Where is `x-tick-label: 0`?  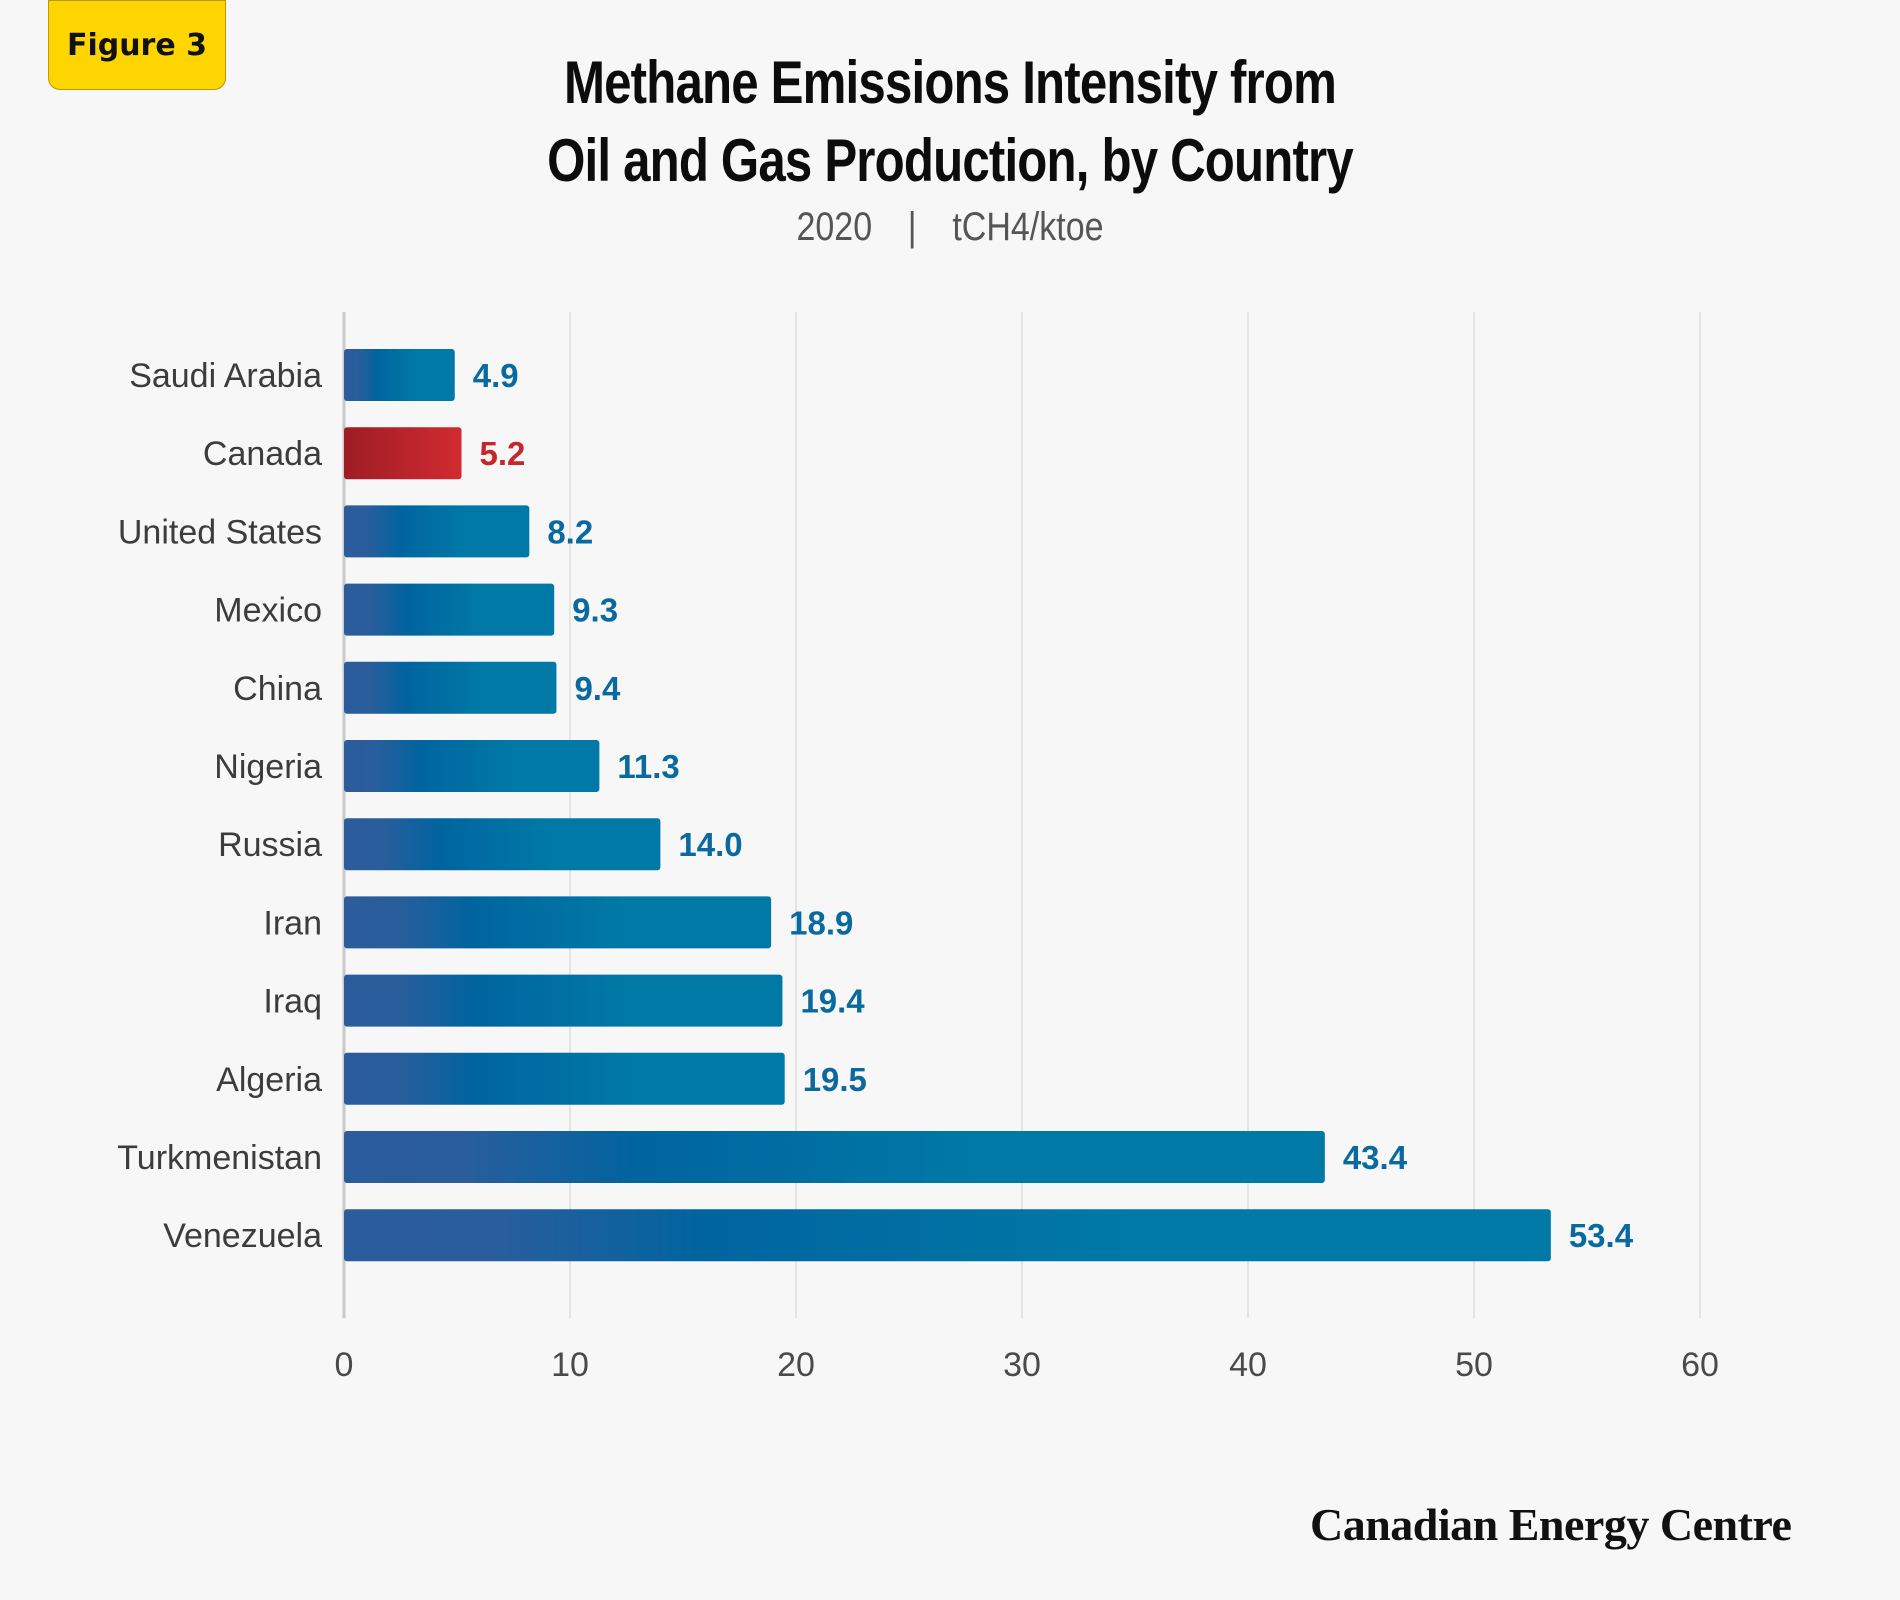
x-tick-label: 0 is located at coordinates (344, 1365).